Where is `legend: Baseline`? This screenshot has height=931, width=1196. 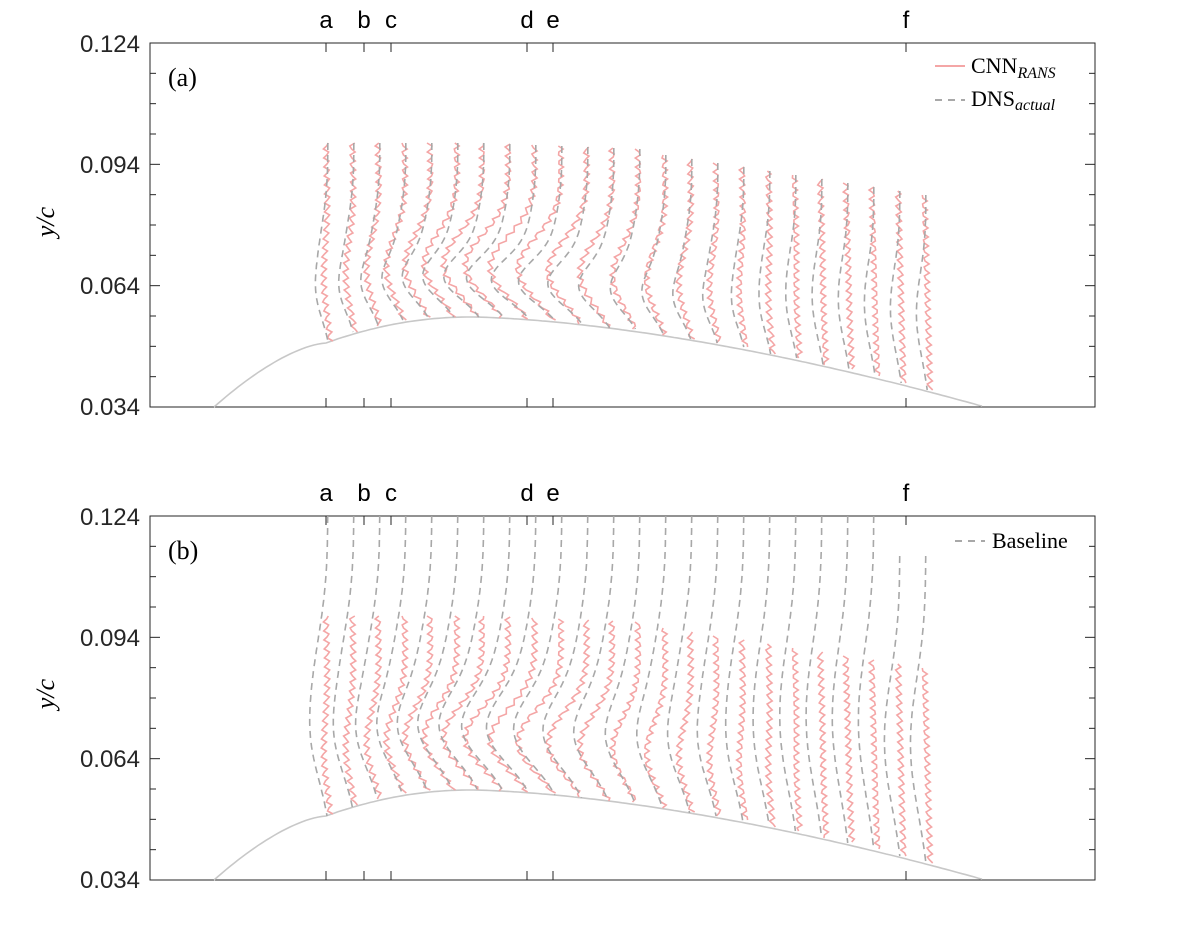 legend: Baseline is located at coordinates (1011, 540).